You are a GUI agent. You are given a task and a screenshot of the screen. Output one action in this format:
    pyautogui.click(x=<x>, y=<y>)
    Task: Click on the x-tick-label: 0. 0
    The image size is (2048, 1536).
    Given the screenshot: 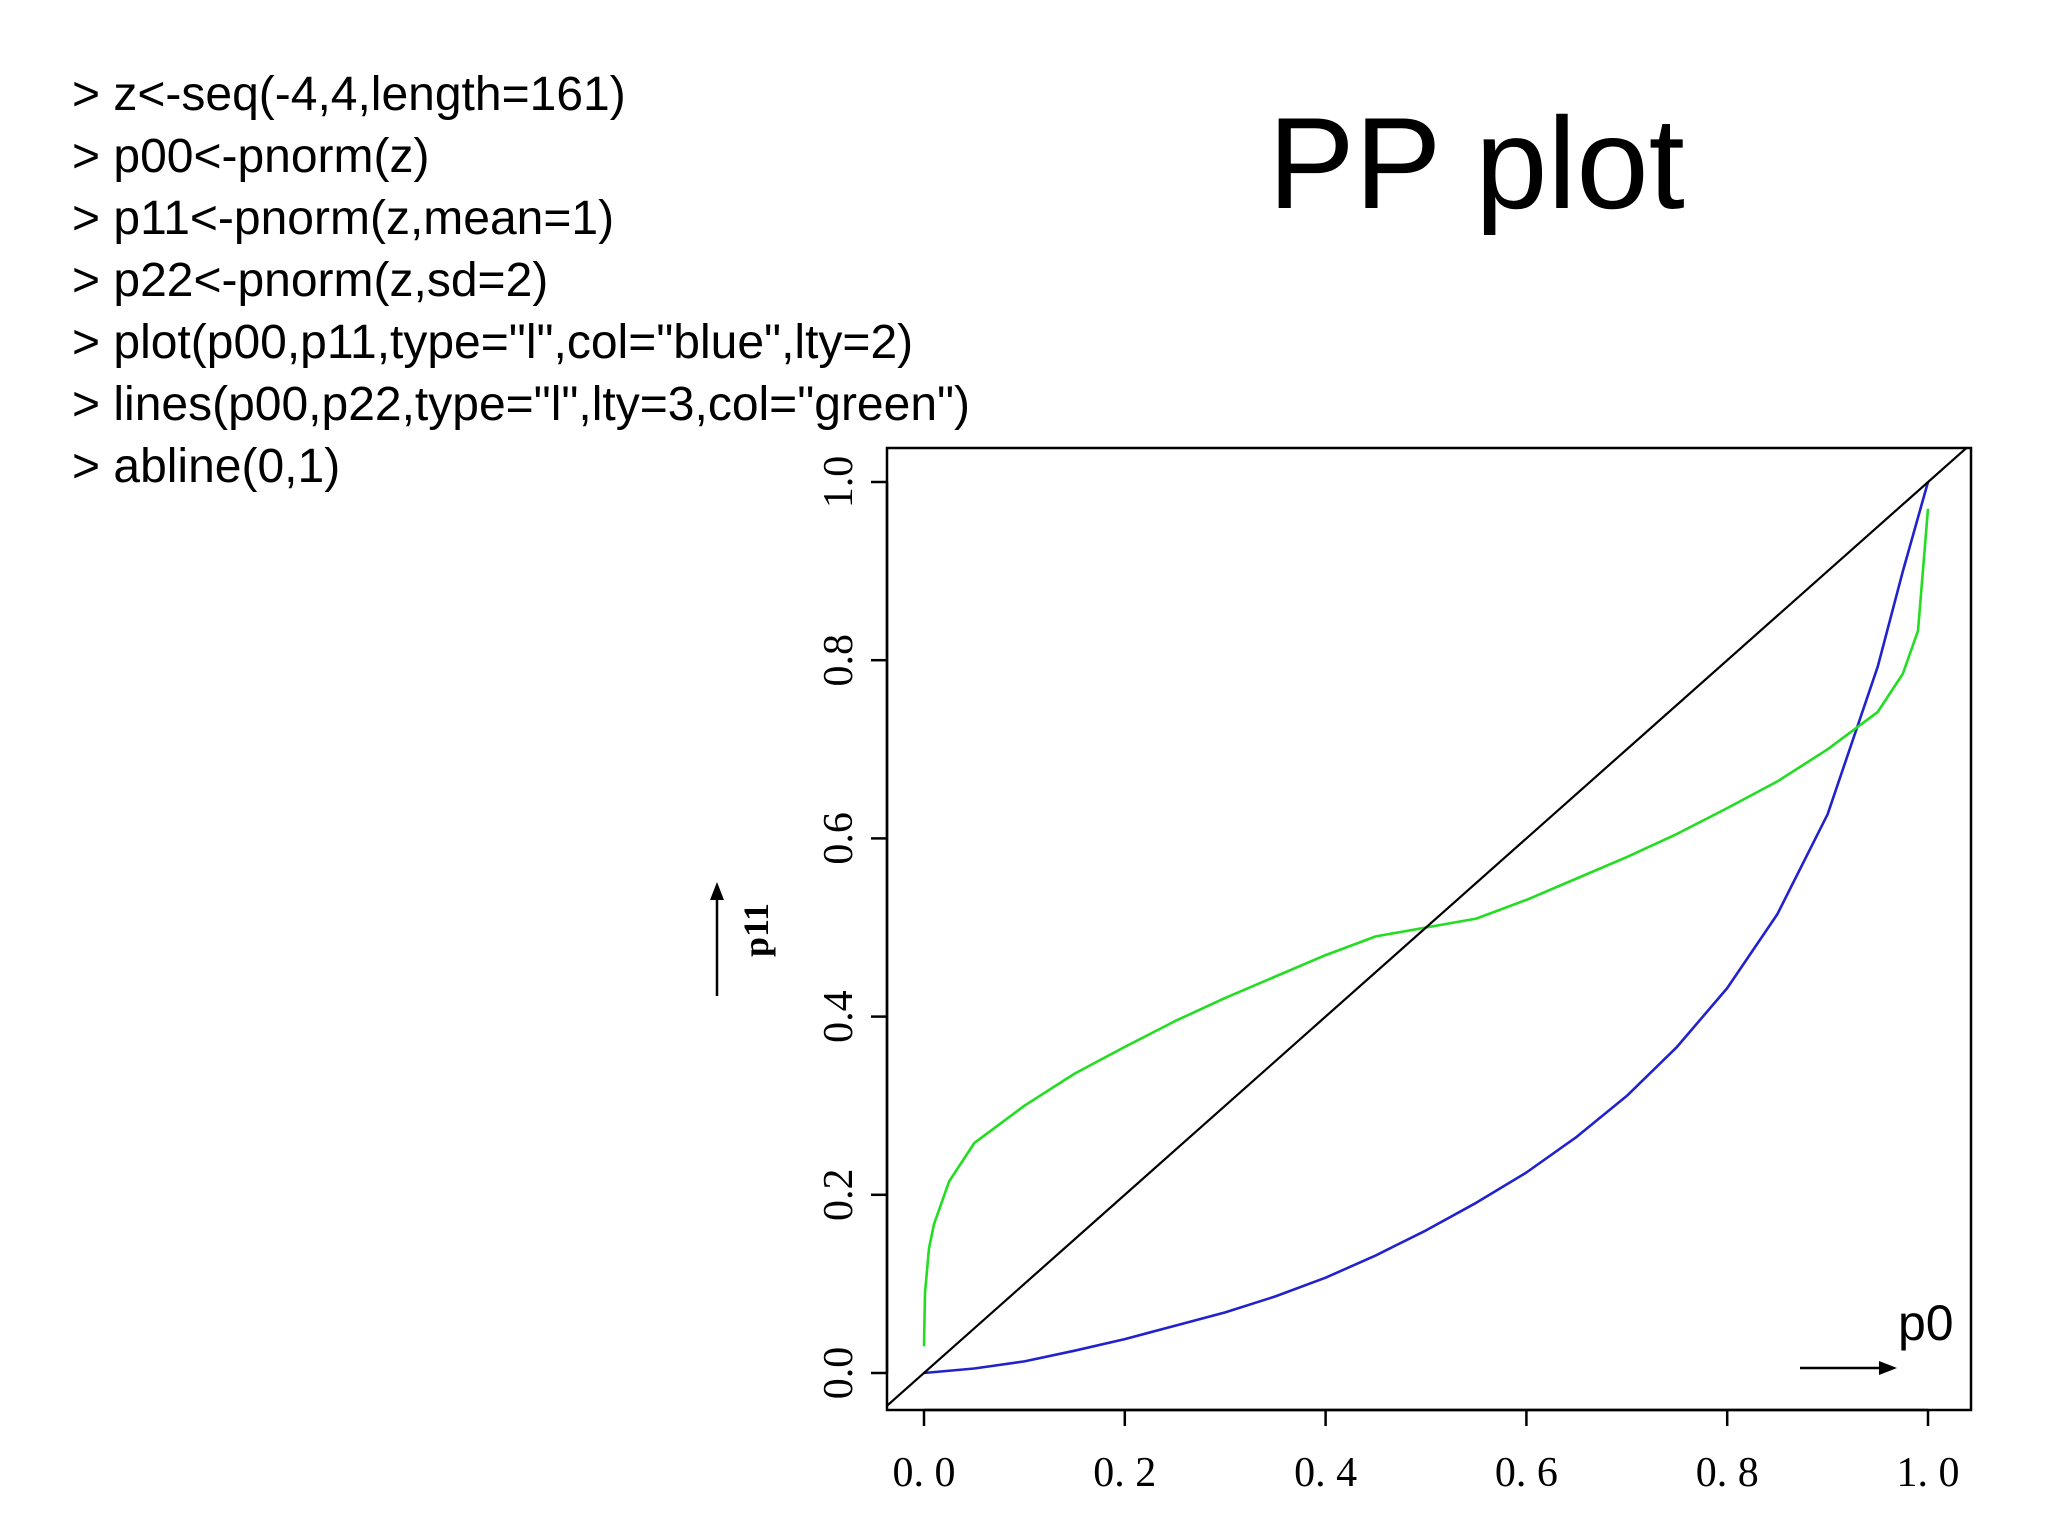 What is the action you would take?
    pyautogui.click(x=924, y=1473)
    